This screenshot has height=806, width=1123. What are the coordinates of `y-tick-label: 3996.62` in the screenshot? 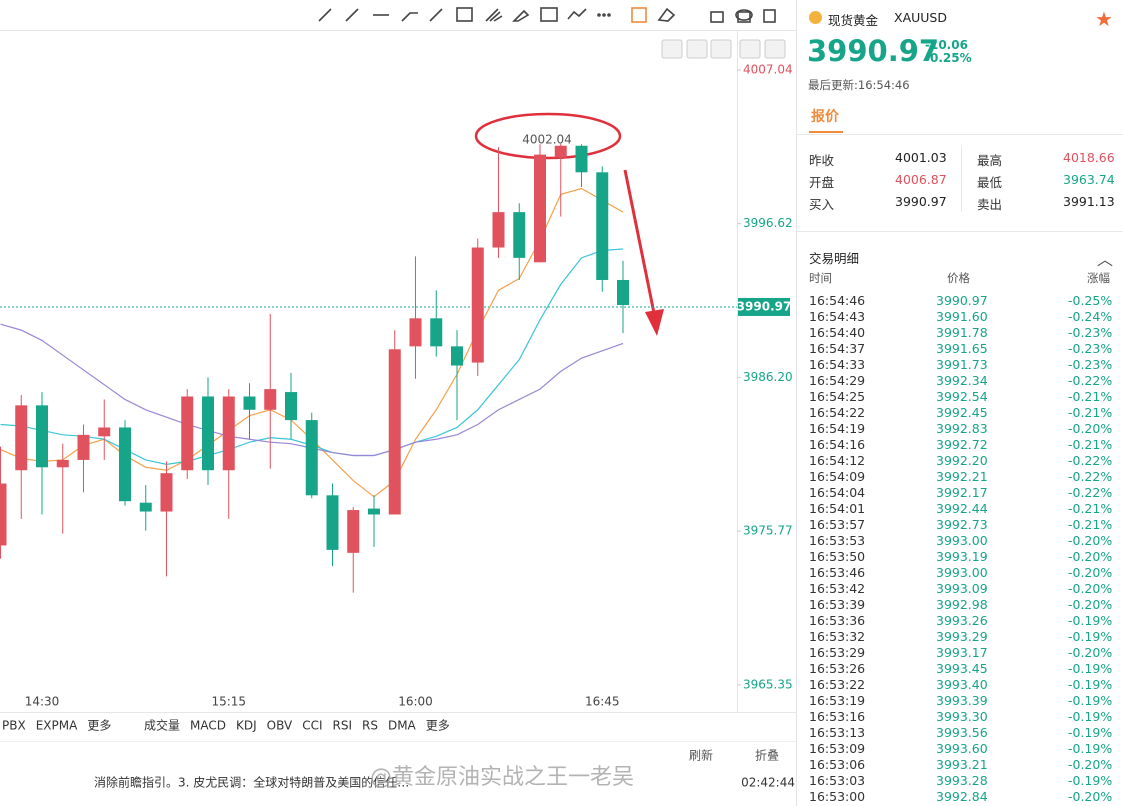 It's located at (768, 223).